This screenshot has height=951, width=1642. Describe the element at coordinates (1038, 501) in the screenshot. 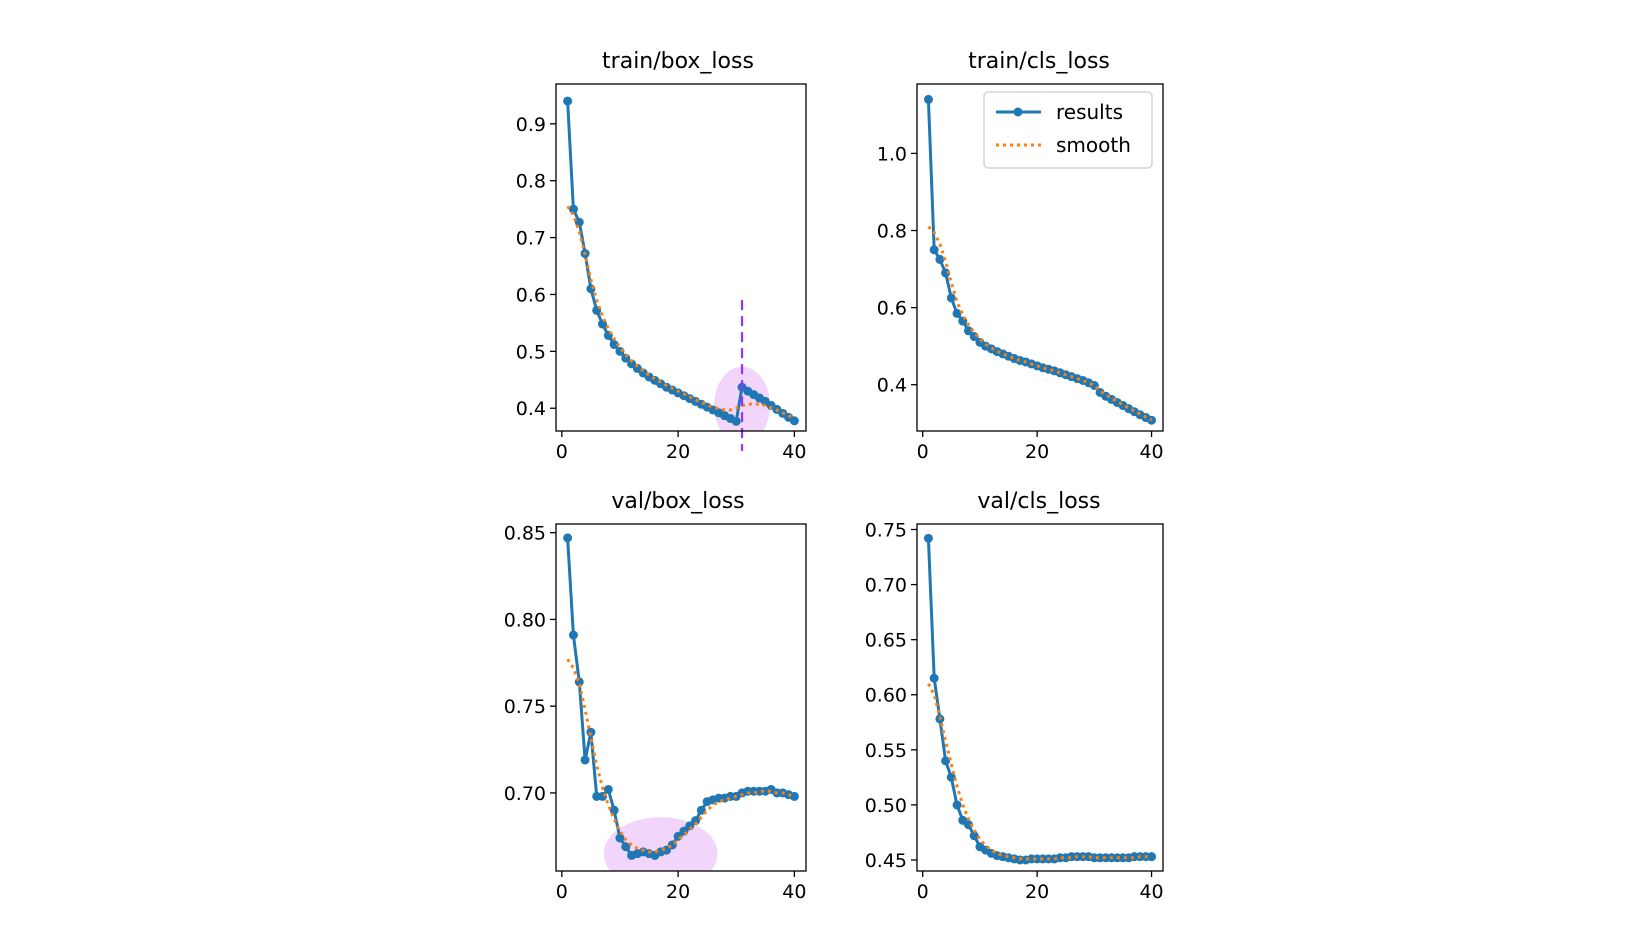

I see `panel-title: val/cls_loss` at that location.